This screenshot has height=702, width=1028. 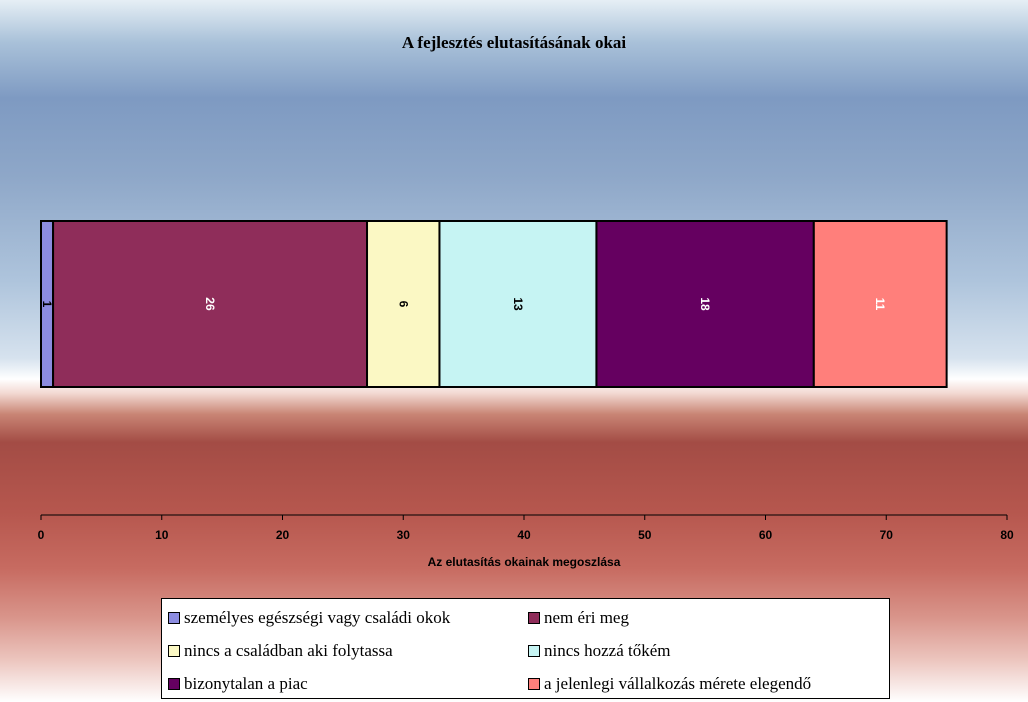 I want to click on x-tick-label: 80, so click(x=1007, y=535).